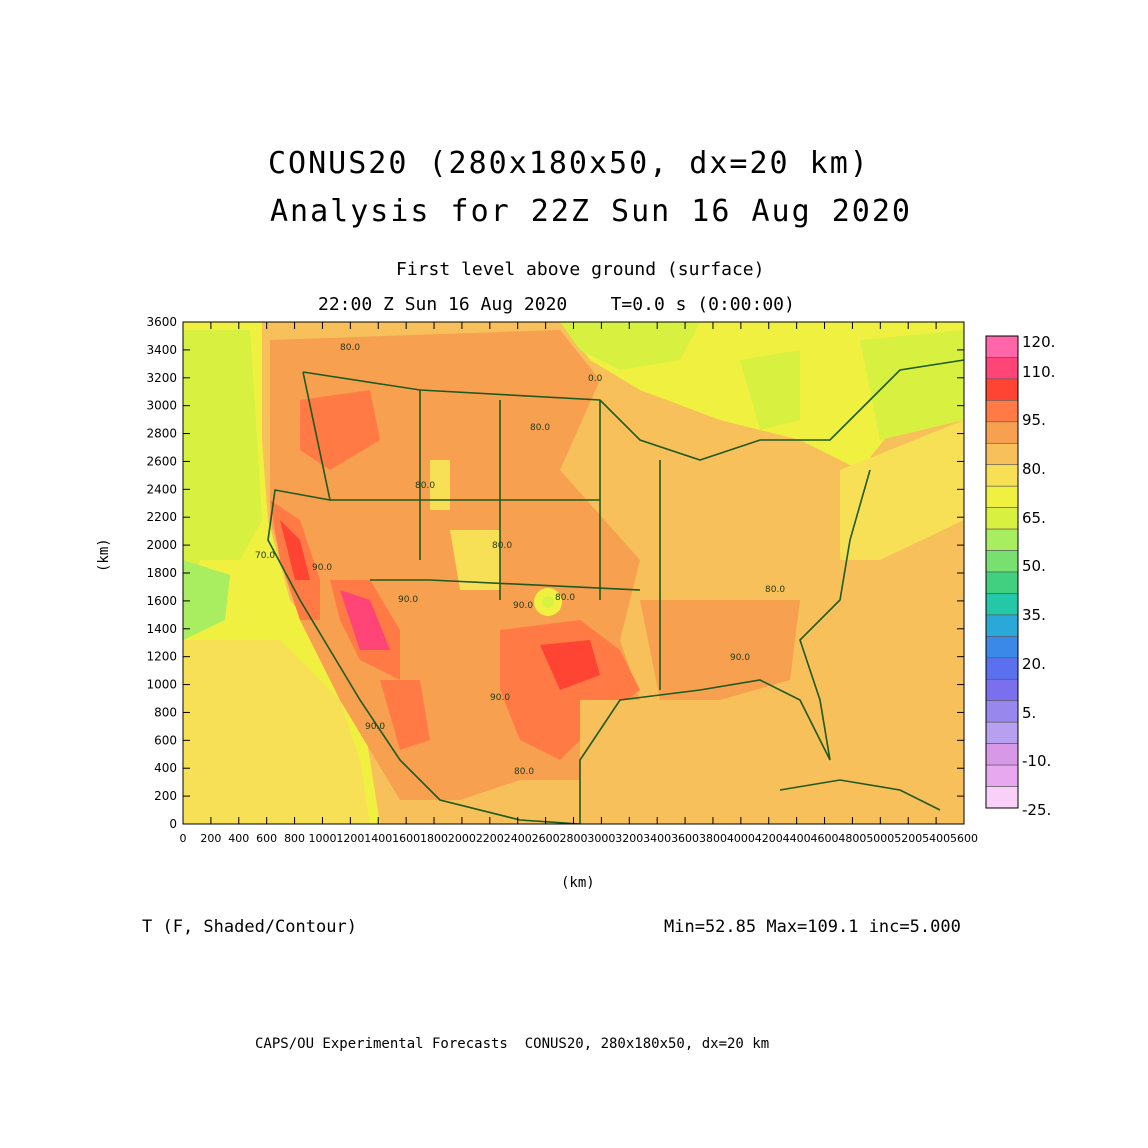  I want to click on y-tick-label: 1800, so click(161, 573).